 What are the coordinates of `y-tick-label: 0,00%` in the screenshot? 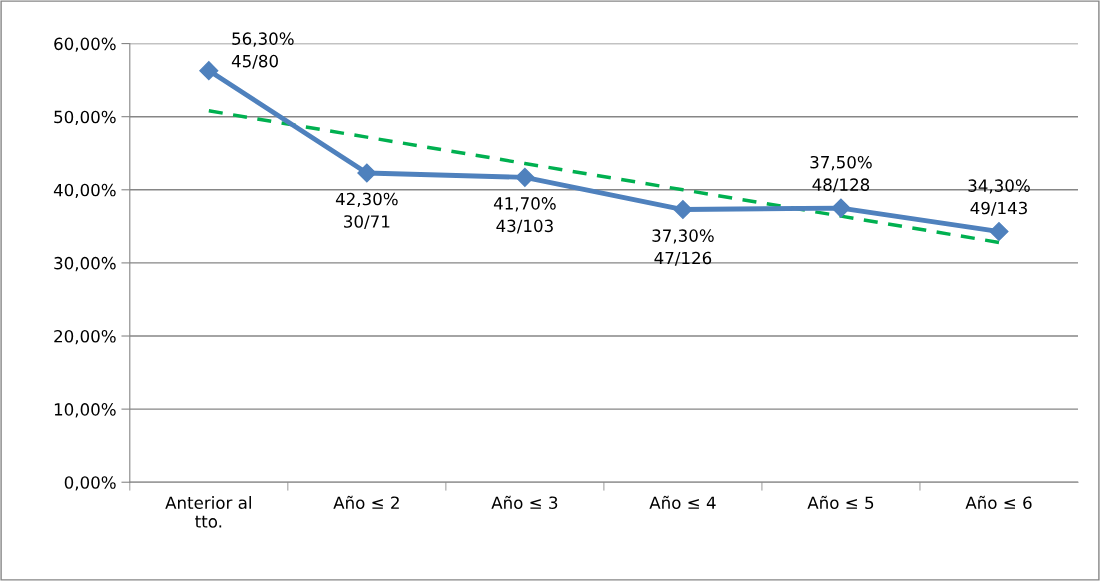 It's located at (90, 483).